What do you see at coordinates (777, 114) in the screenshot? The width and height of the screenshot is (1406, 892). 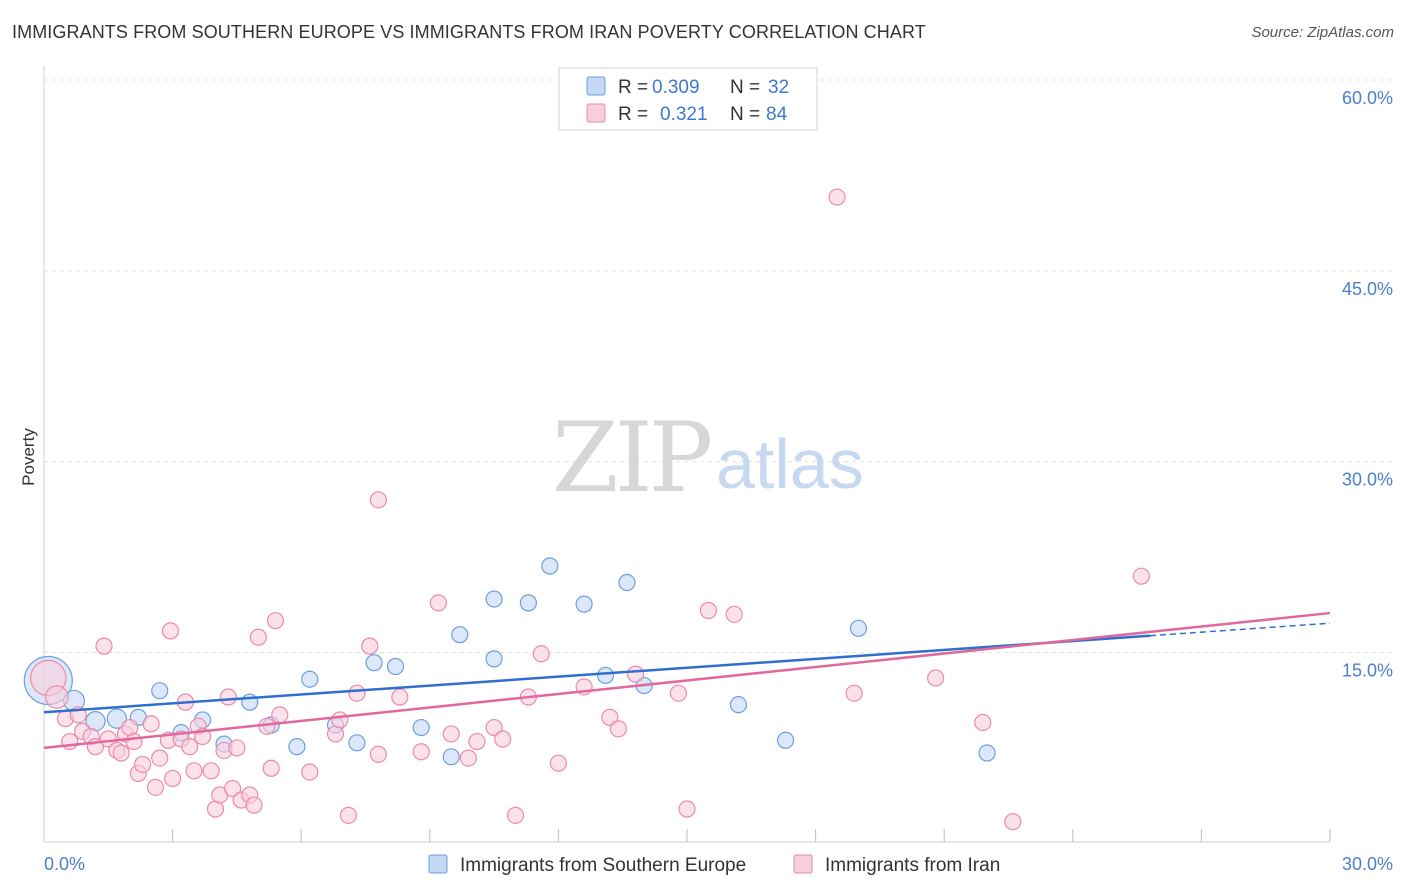 I see `stats-n-value: 84` at bounding box center [777, 114].